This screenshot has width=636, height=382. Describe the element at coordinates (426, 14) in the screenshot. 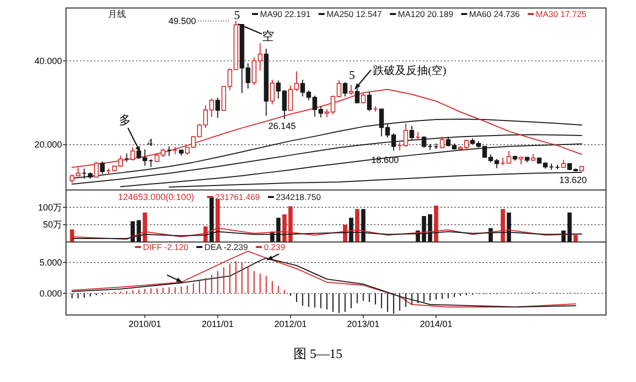

I see `legend-label: MA120 20.189` at that location.